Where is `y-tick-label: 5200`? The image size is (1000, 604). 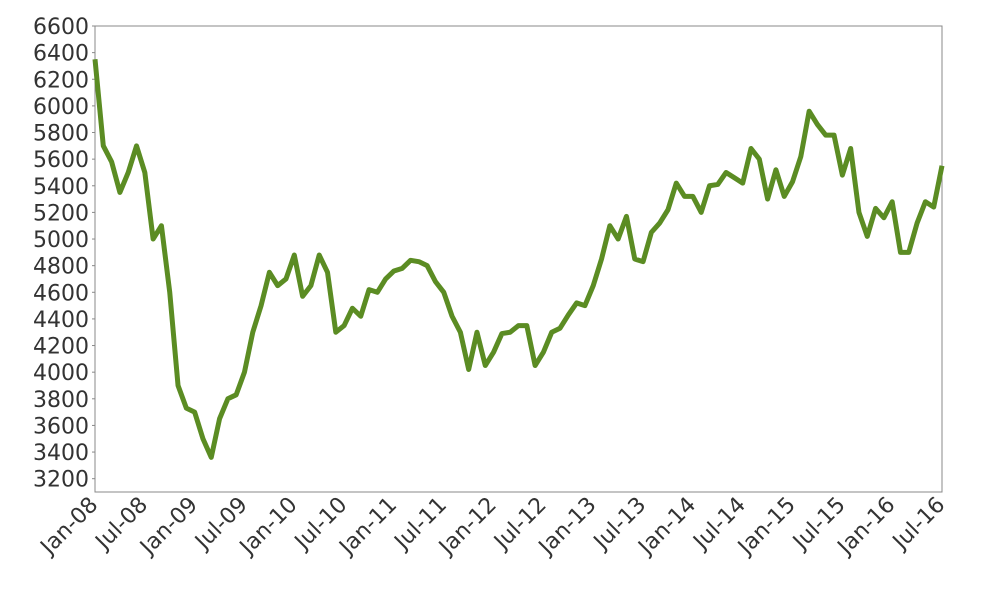
y-tick-label: 5200 is located at coordinates (61, 213).